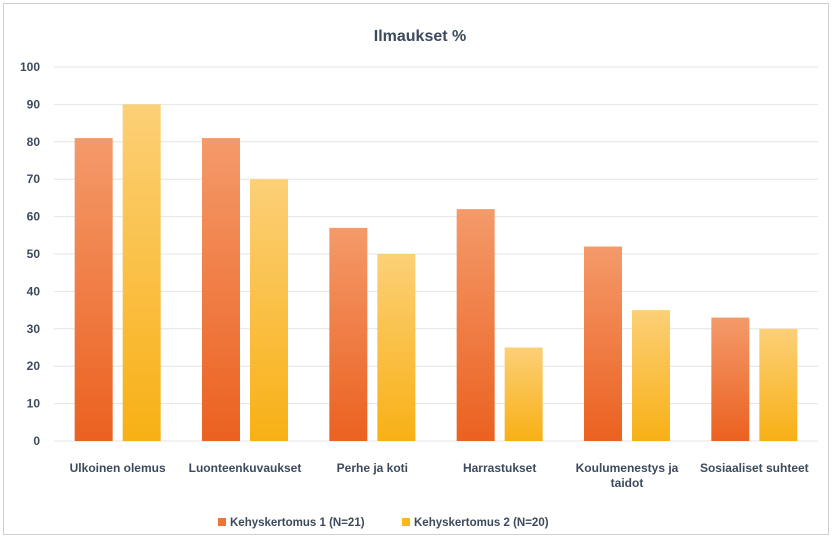 This screenshot has height=539, width=834. I want to click on x-category-label: Sosiaaliset suhteet, so click(754, 468).